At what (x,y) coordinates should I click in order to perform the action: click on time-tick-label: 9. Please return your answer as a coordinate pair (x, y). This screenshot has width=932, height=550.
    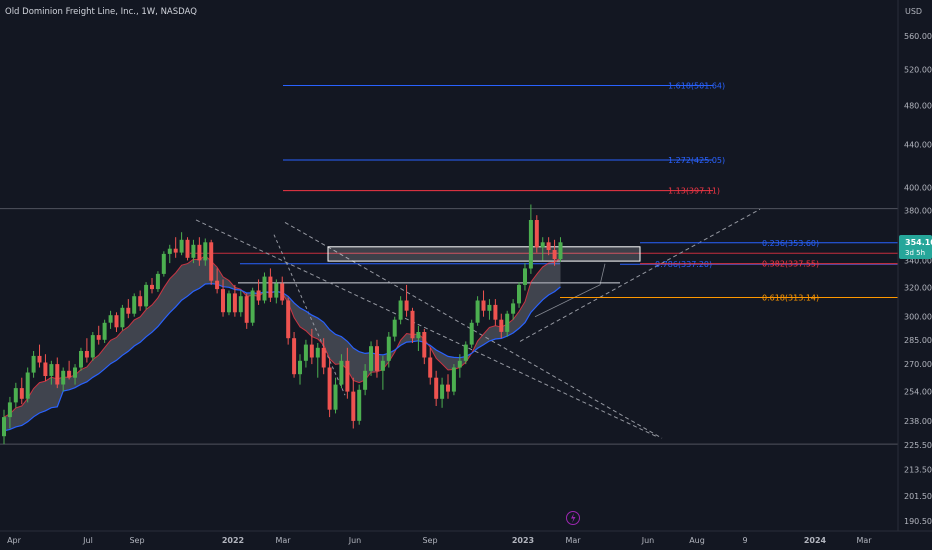
    Looking at the image, I should click on (744, 540).